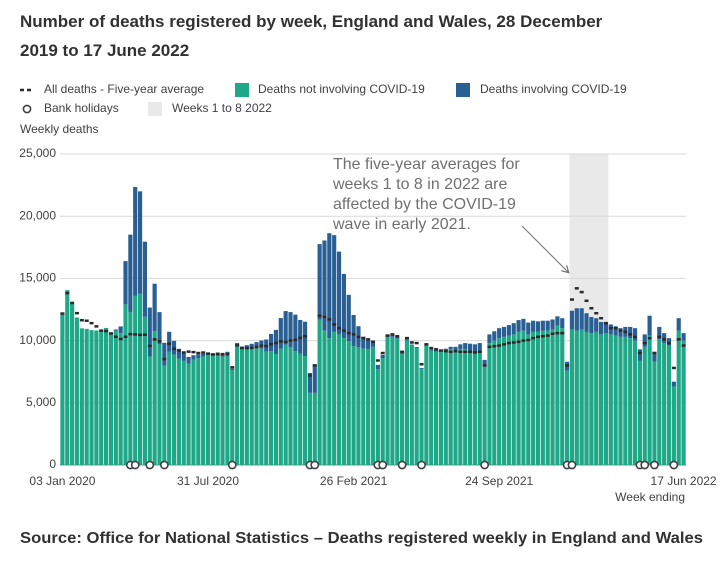 The image size is (723, 561). I want to click on annotation-text: affected by the COVID-19, so click(424, 204).